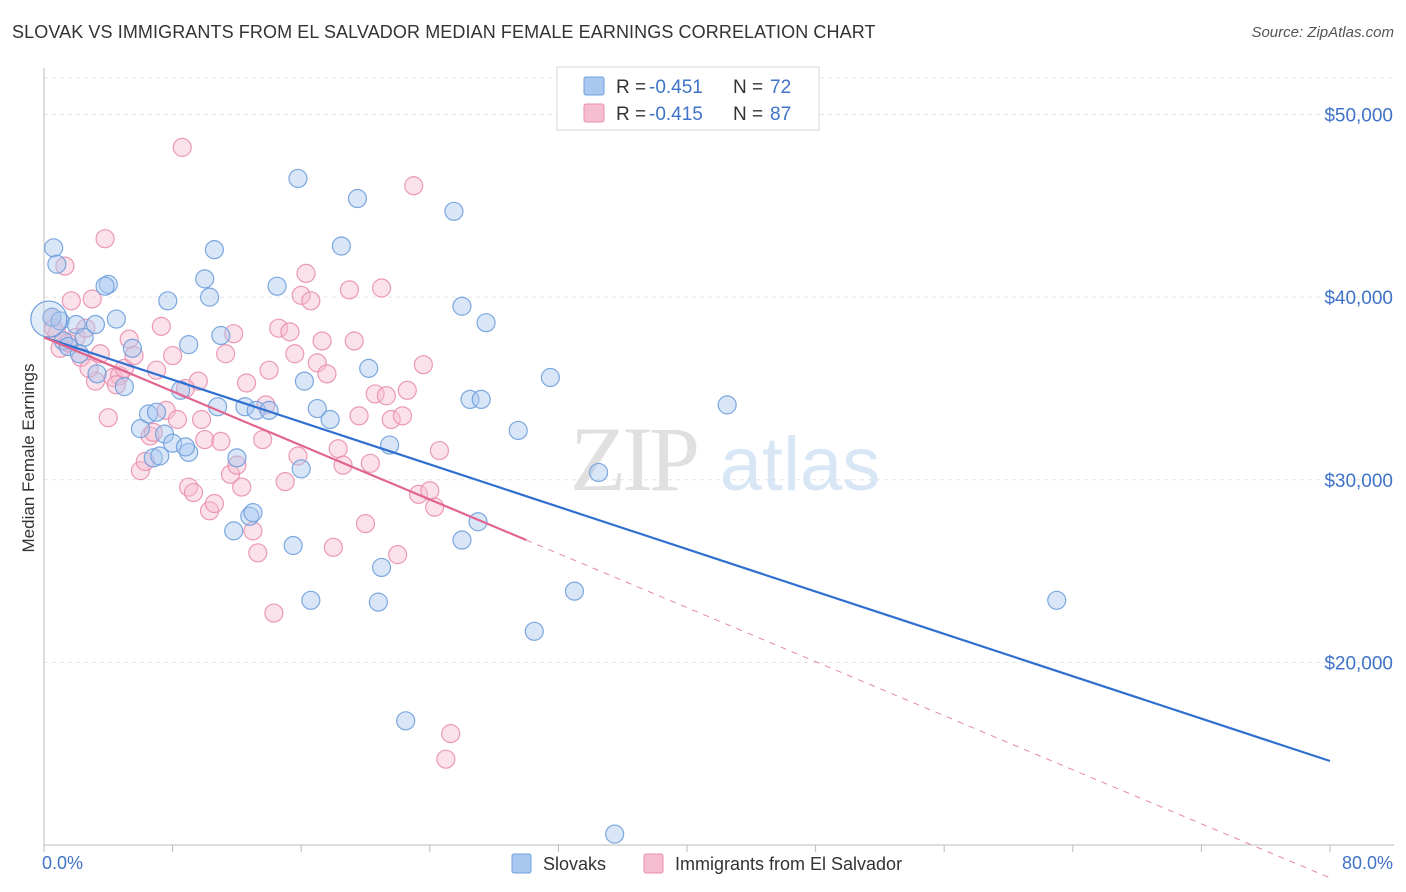 The image size is (1406, 892). Describe the element at coordinates (631, 114) in the screenshot. I see `r-label: R =` at that location.